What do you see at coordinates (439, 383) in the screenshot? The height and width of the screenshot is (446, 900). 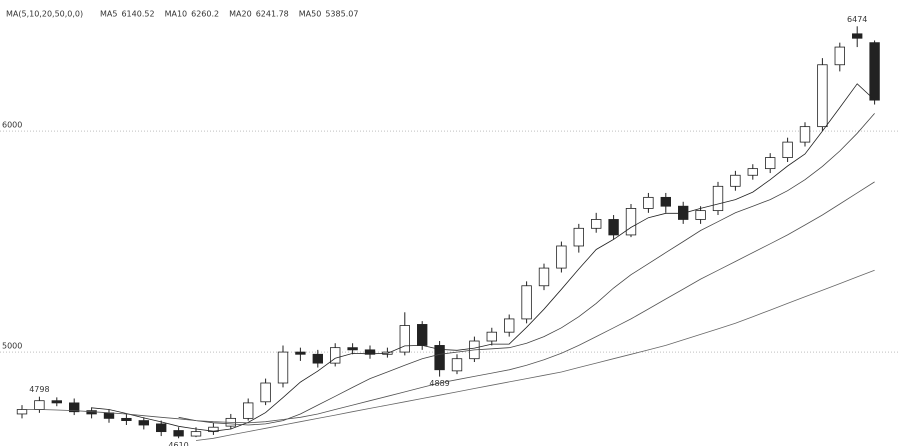 I see `extreme-label: 4889` at bounding box center [439, 383].